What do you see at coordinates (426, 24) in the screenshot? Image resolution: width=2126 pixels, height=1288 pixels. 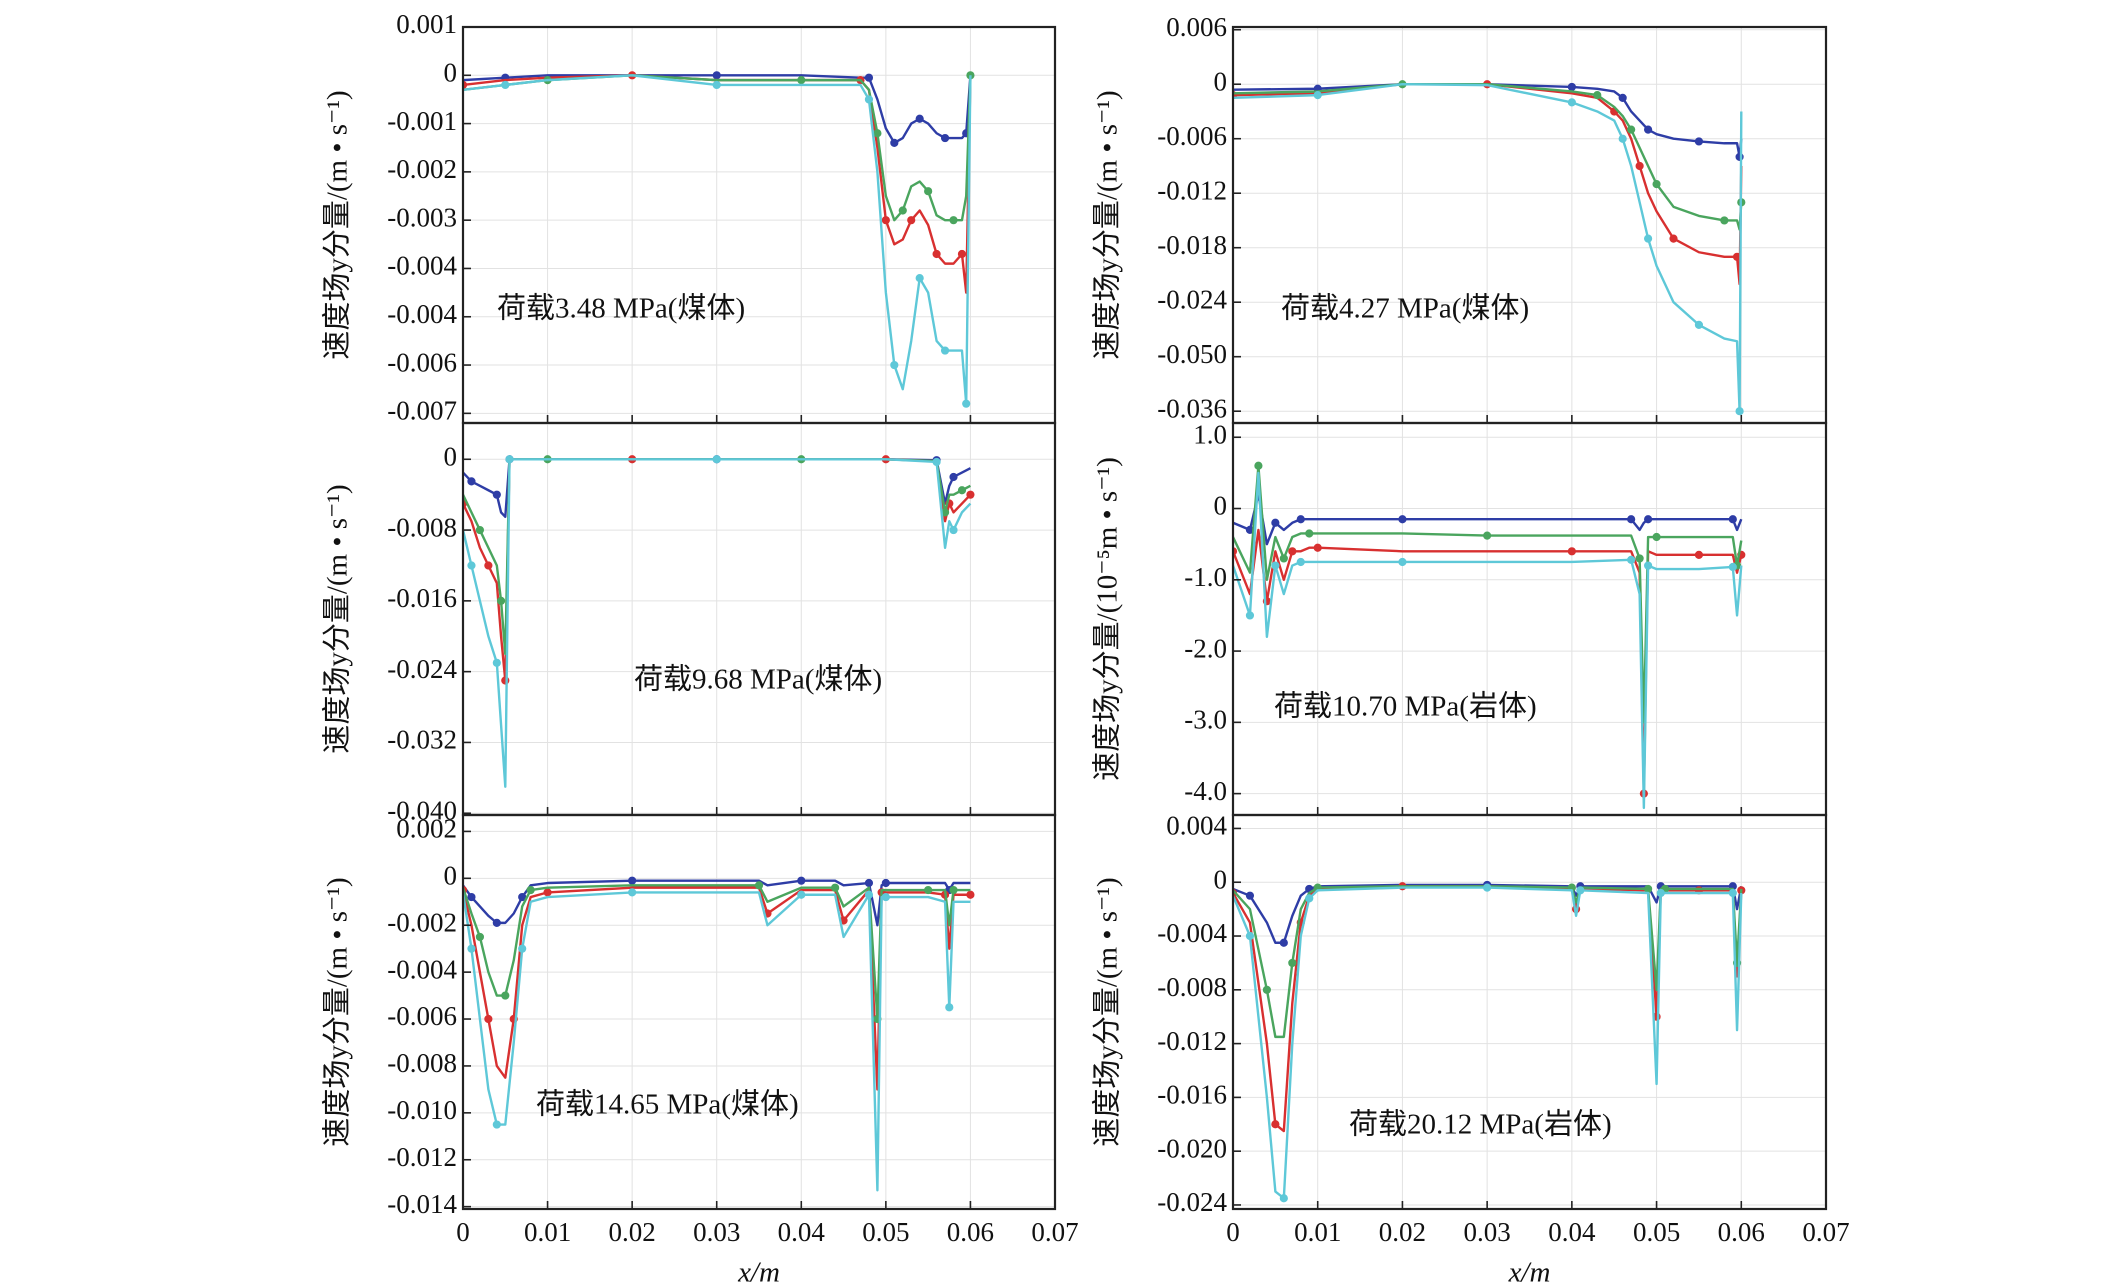 I see `y-tick-label: 0.001` at bounding box center [426, 24].